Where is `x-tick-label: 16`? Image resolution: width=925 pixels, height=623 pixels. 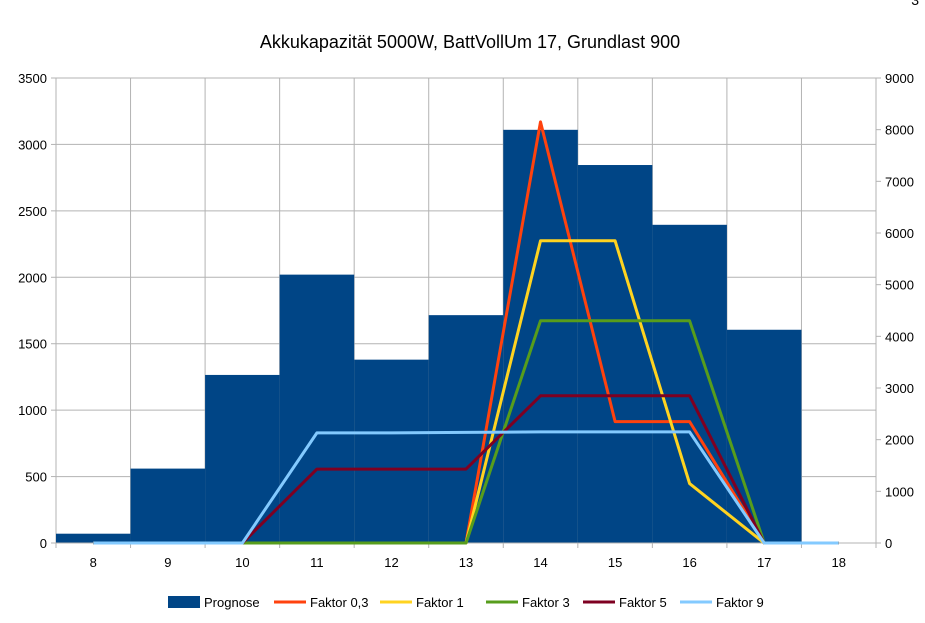 x-tick-label: 16 is located at coordinates (689, 562).